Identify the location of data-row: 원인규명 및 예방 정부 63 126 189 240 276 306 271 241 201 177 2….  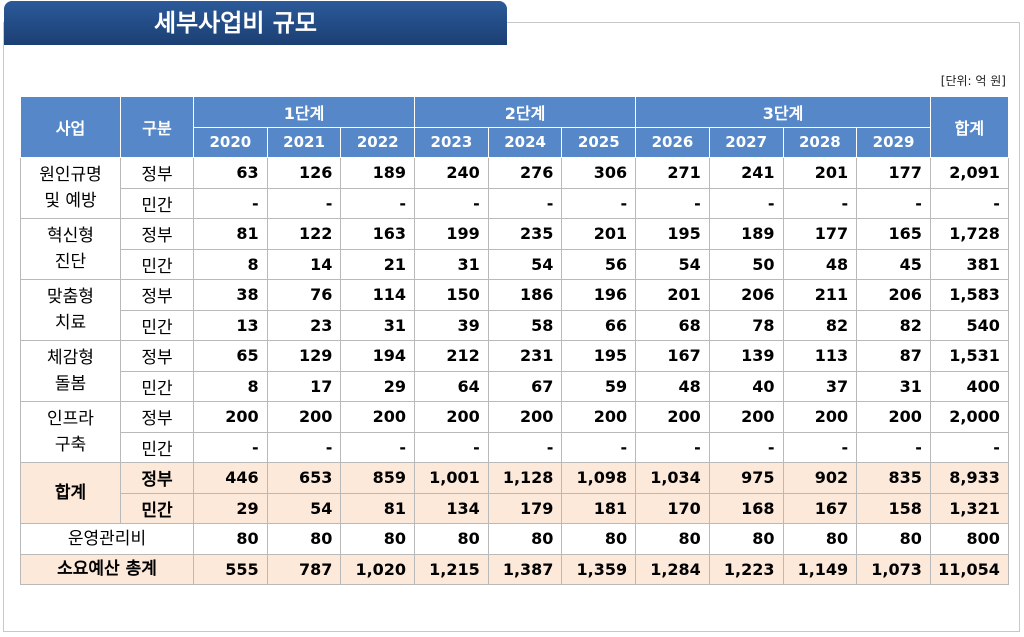
(514, 188).